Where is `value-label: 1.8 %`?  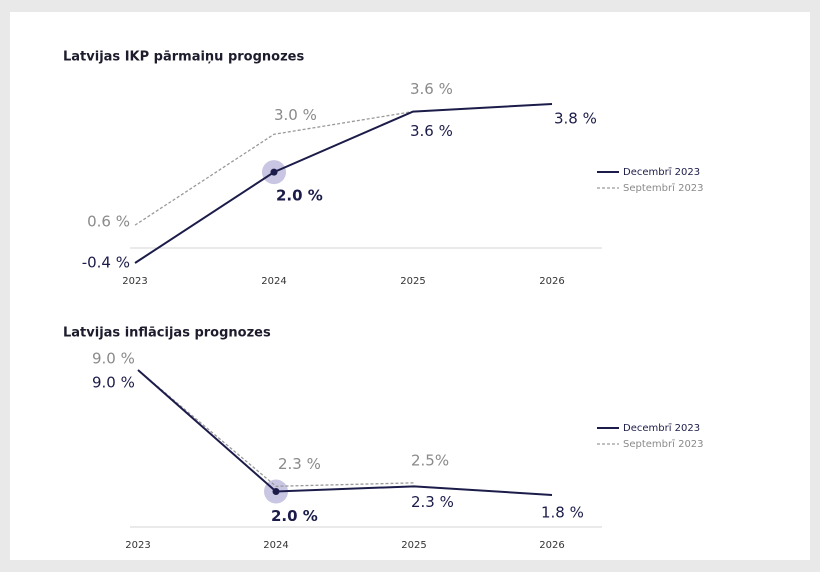
value-label: 1.8 % is located at coordinates (562, 513).